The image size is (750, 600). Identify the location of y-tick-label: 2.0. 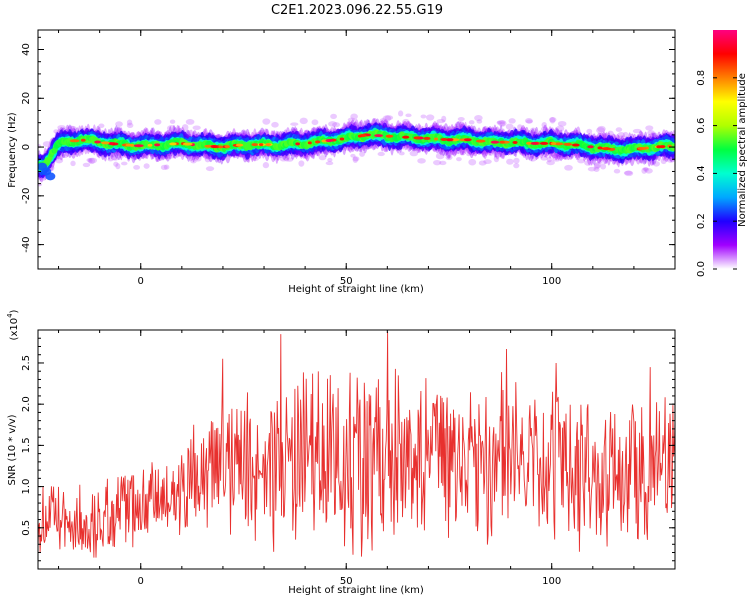
(26, 404).